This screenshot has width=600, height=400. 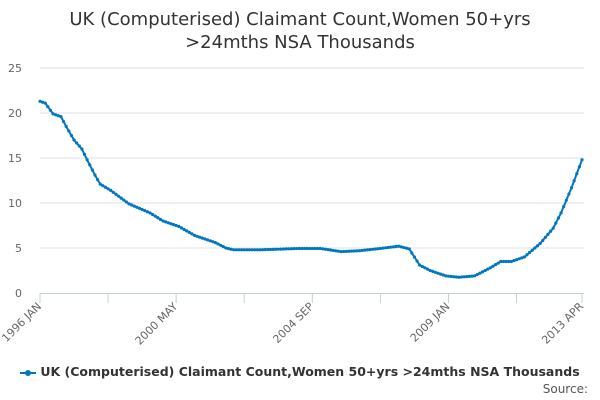 What do you see at coordinates (293, 323) in the screenshot?
I see `x-tick-label: 2004 SEP` at bounding box center [293, 323].